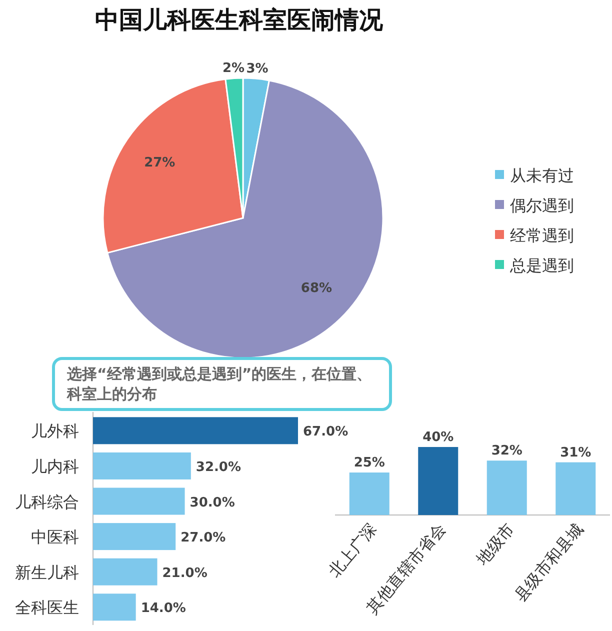 The width and height of the screenshot is (612, 631). What do you see at coordinates (239, 20) in the screenshot?
I see `chart-title: 中国儿科医生科室医闹情况` at bounding box center [239, 20].